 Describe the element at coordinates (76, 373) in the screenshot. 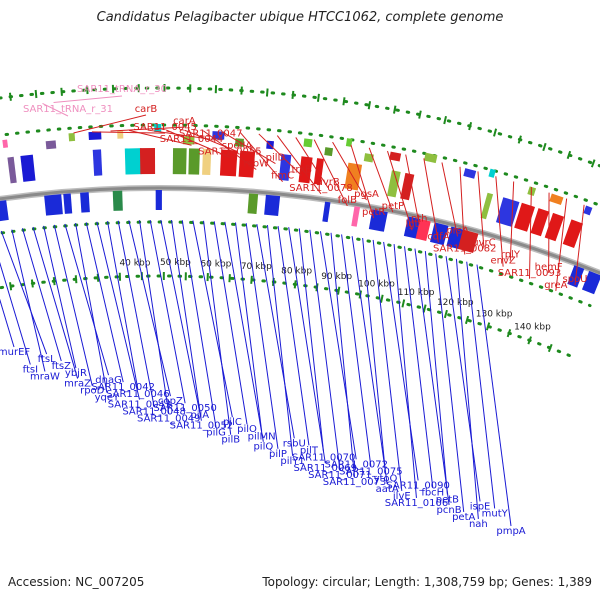

I see `reverse-gene-label: ybjR` at that location.